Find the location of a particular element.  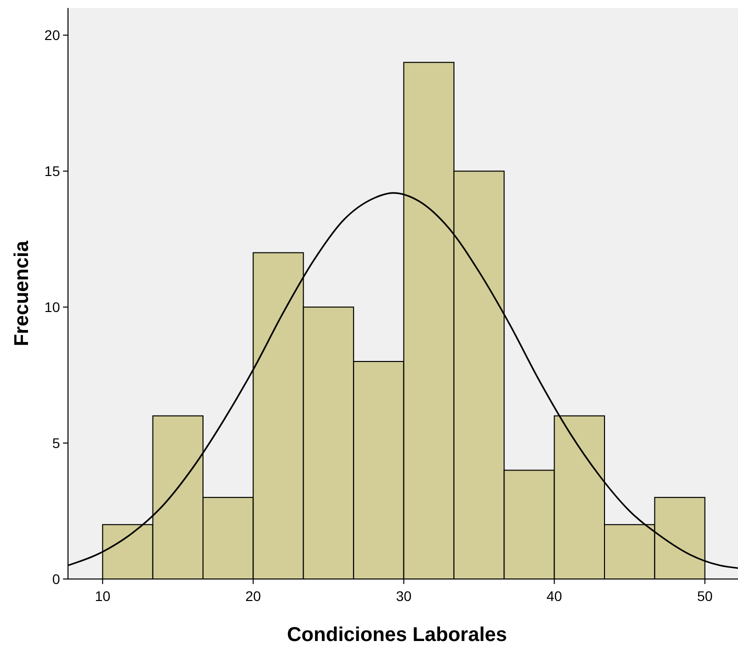

y-tick-label: 5 is located at coordinates (56, 442).